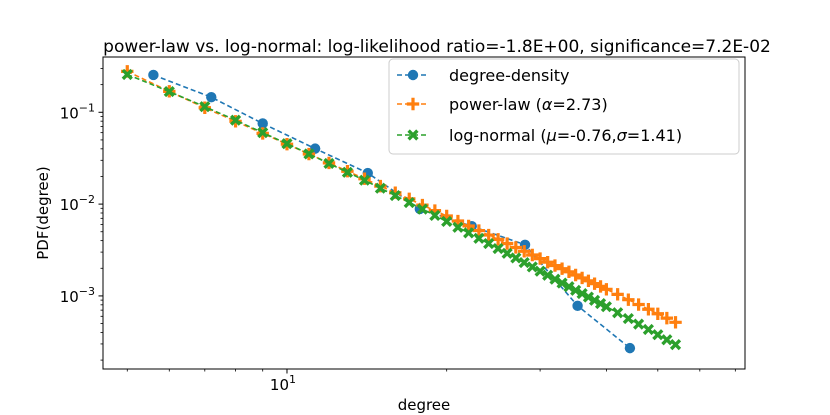 The image size is (830, 415). I want to click on legend-alpha-value: =2.73), so click(579, 104).